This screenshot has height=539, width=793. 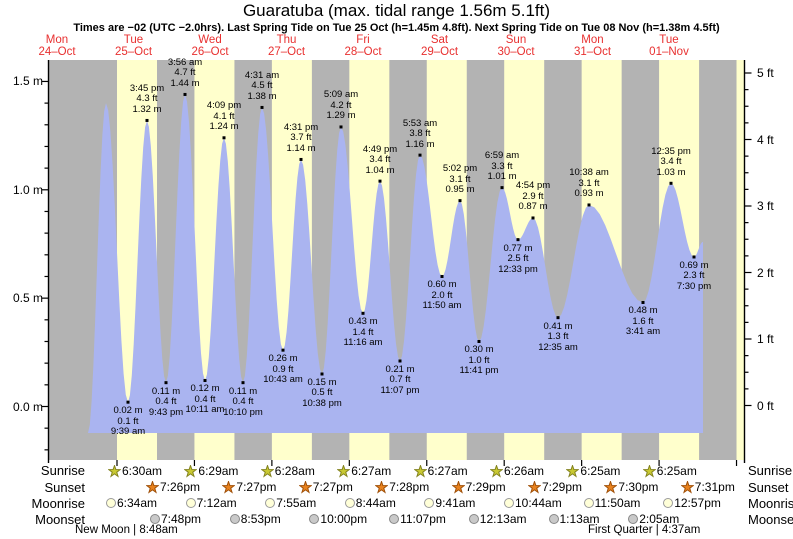 What do you see at coordinates (768, 487) in the screenshot?
I see `sunset-row-label-right: Sunset` at bounding box center [768, 487].